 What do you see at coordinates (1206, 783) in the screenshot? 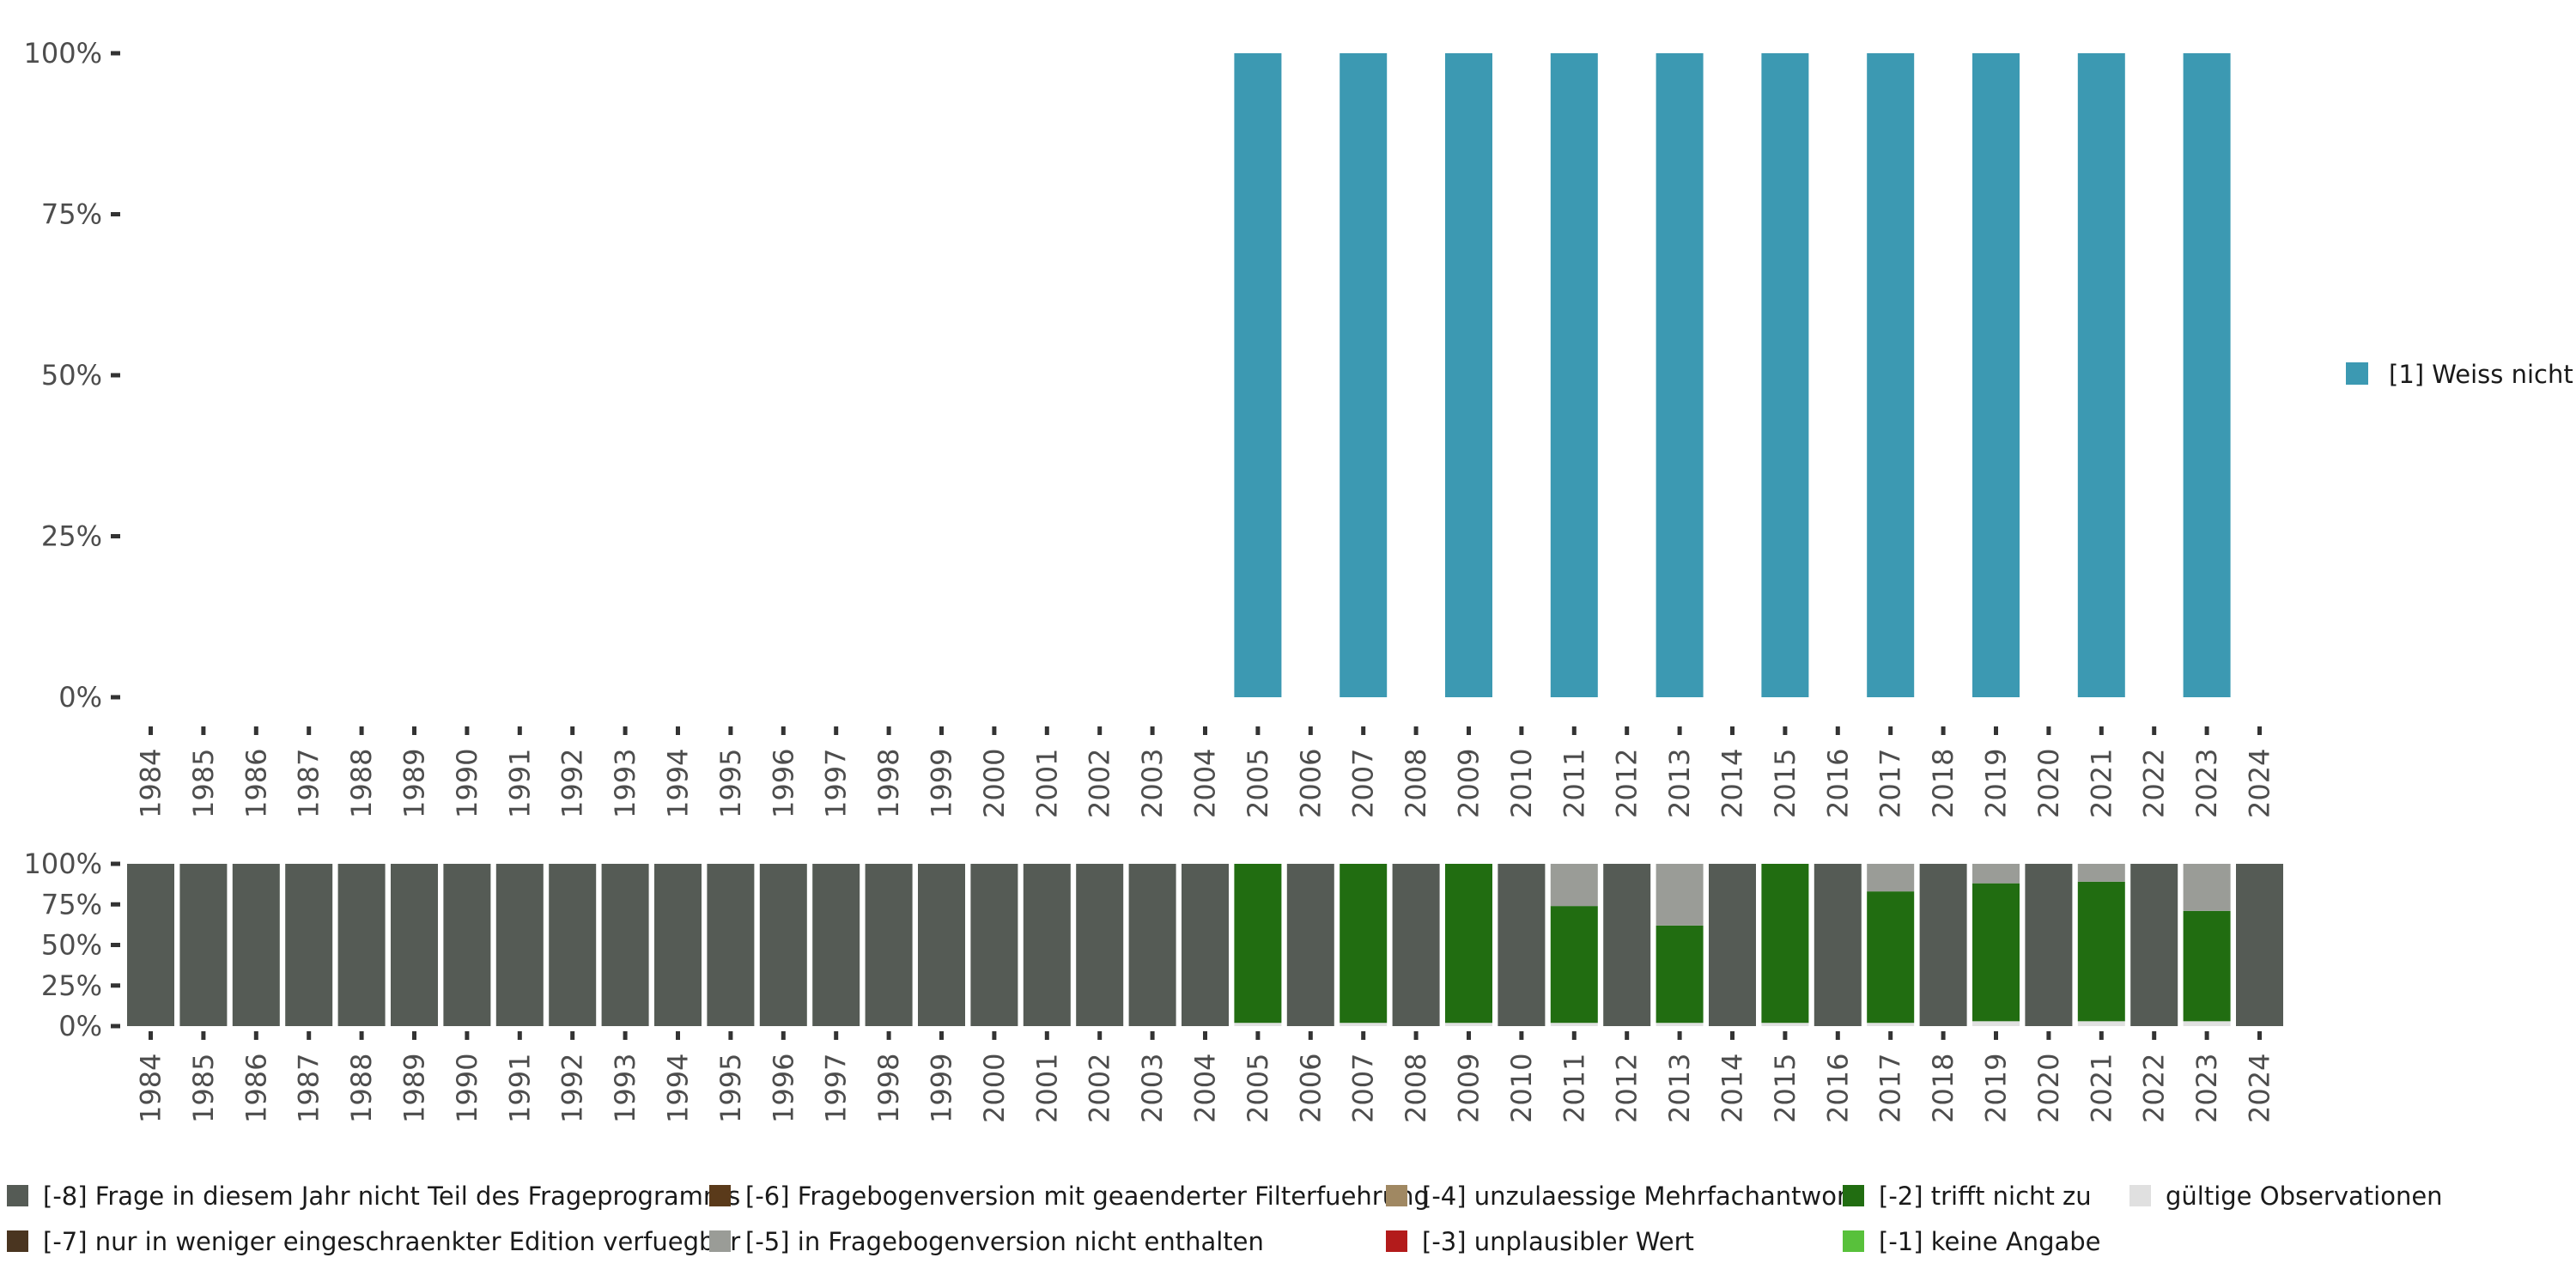
I see `x-tick-label: 2004` at bounding box center [1206, 783].